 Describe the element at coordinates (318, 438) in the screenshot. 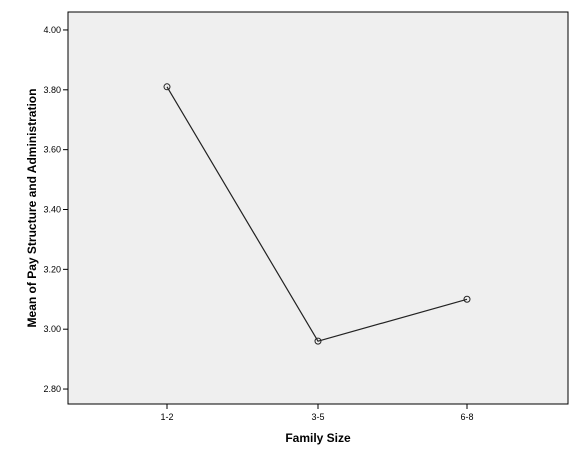

I see `x-axis-title: Family Size` at that location.